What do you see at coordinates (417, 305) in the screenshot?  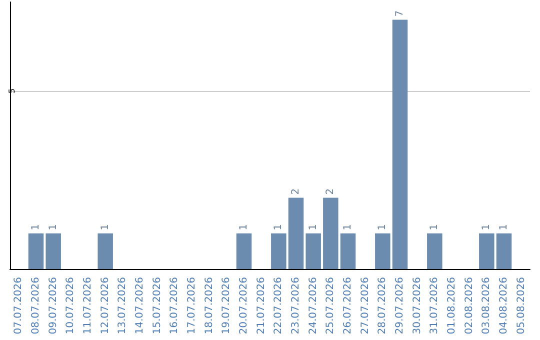 I see `x-tick-label: 30.07.2026` at bounding box center [417, 305].